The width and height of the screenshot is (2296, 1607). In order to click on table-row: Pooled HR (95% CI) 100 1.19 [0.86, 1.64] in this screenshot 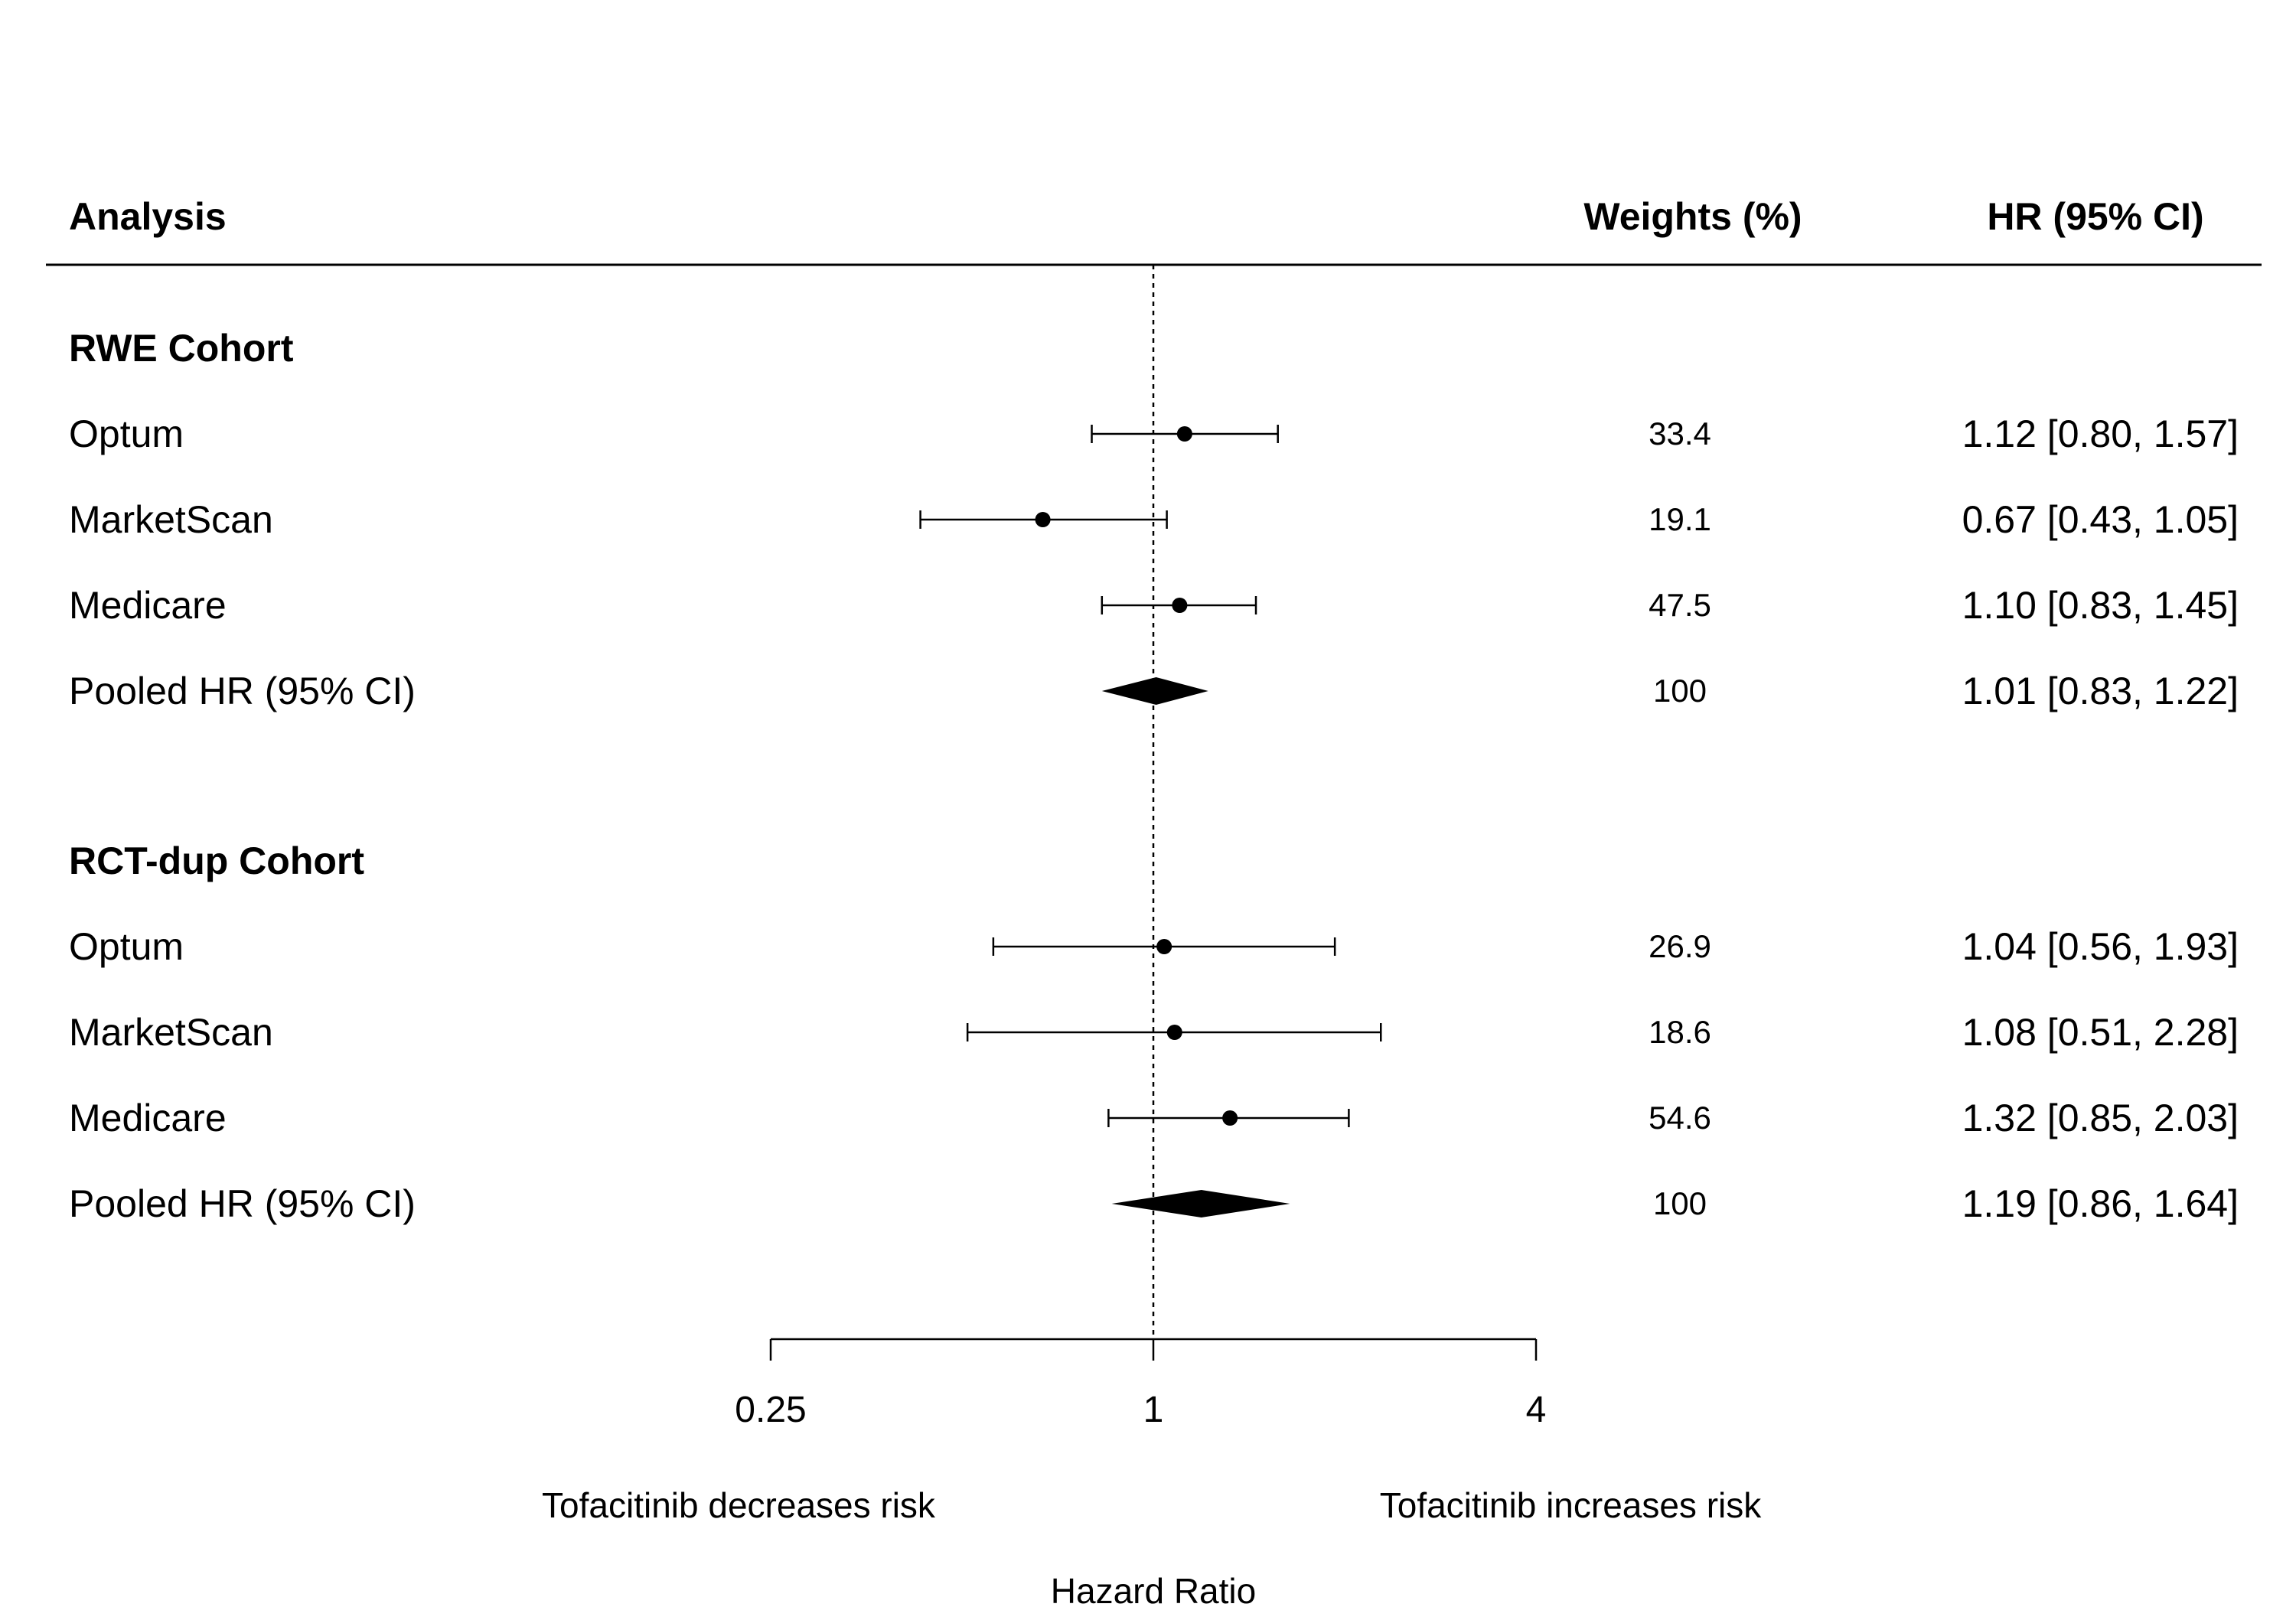, I will do `click(1154, 1203)`.